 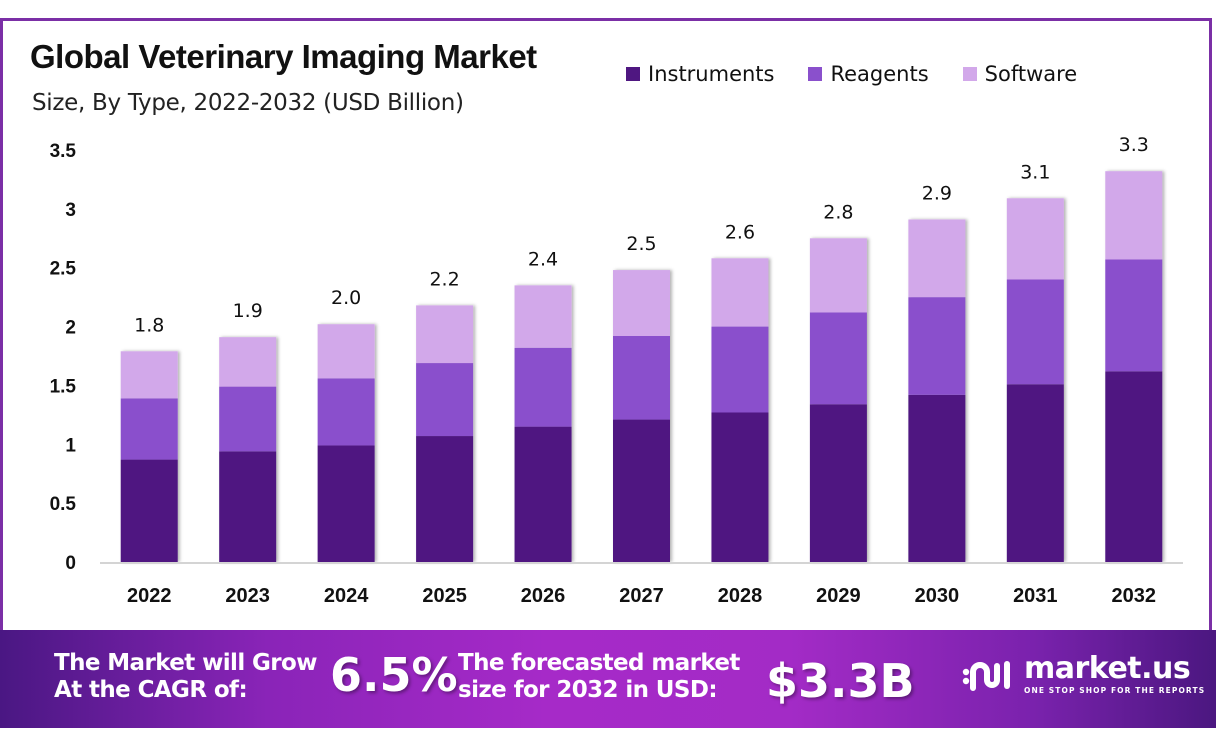 I want to click on forecast-label-line2: size for 2032 in USD:, so click(x=588, y=690).